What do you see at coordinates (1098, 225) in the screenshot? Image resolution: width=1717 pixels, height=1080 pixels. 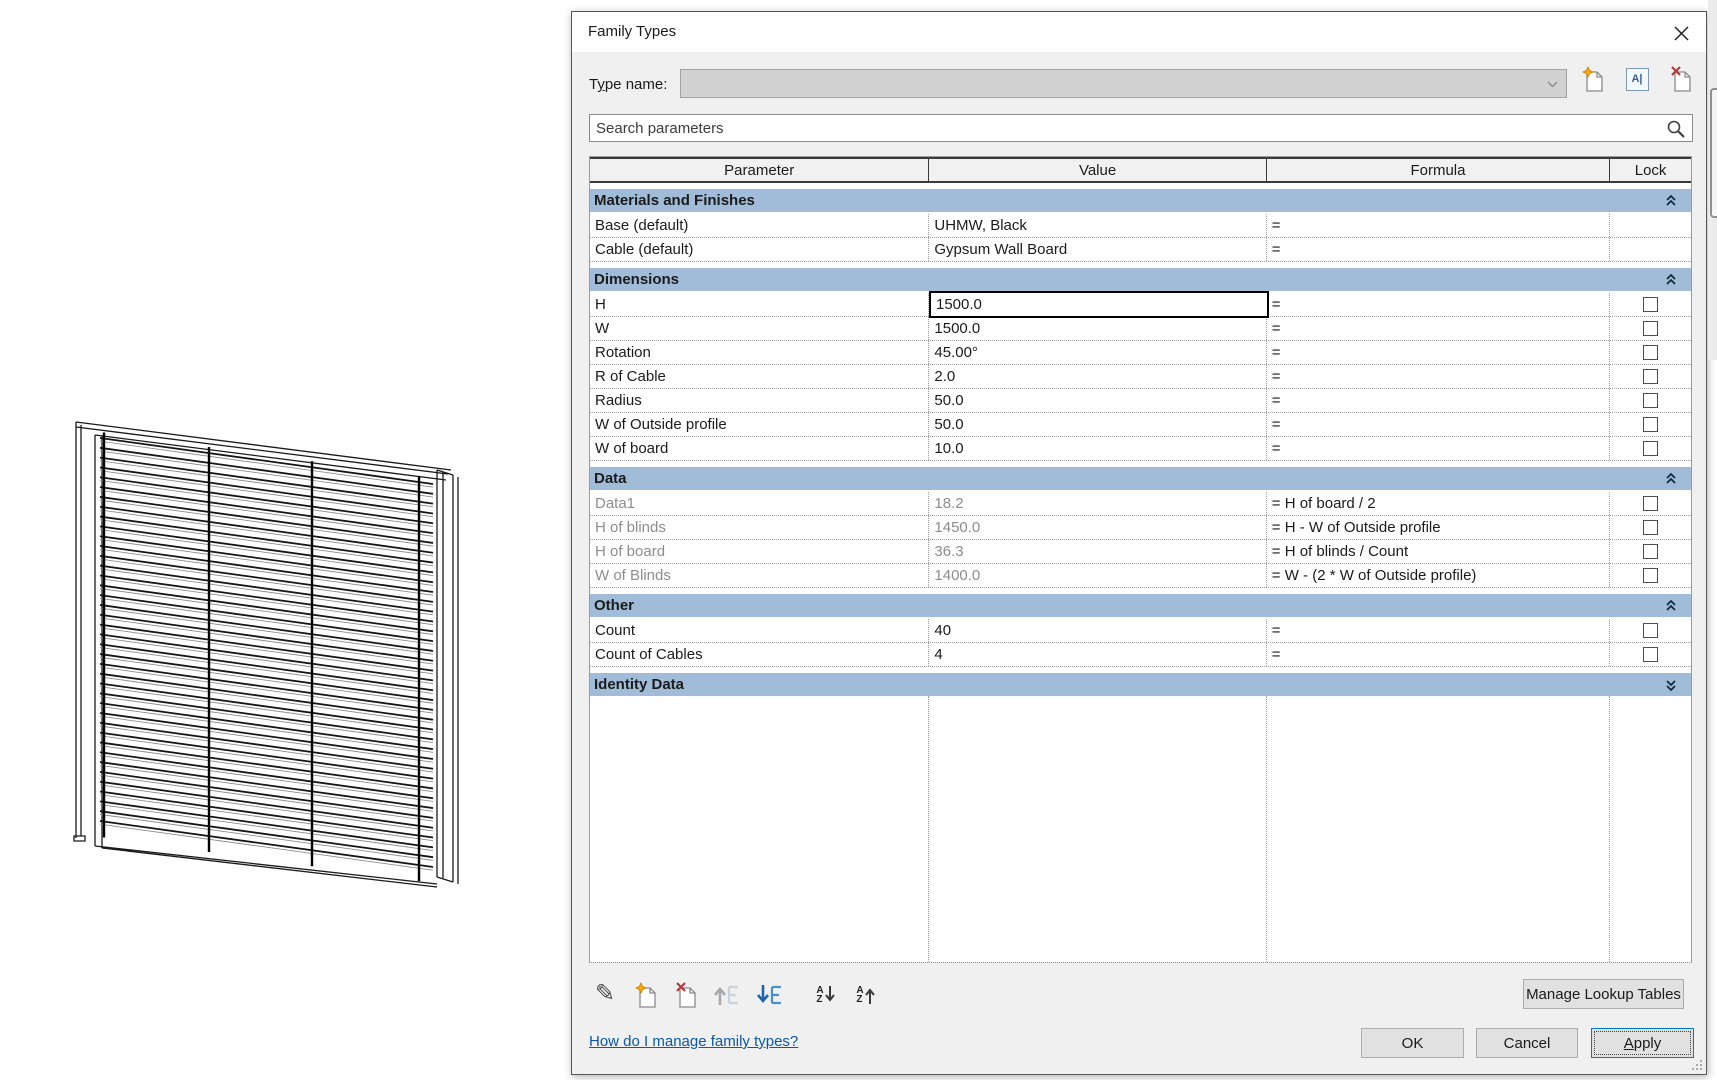 I see `value-cell: UHMW, Black` at bounding box center [1098, 225].